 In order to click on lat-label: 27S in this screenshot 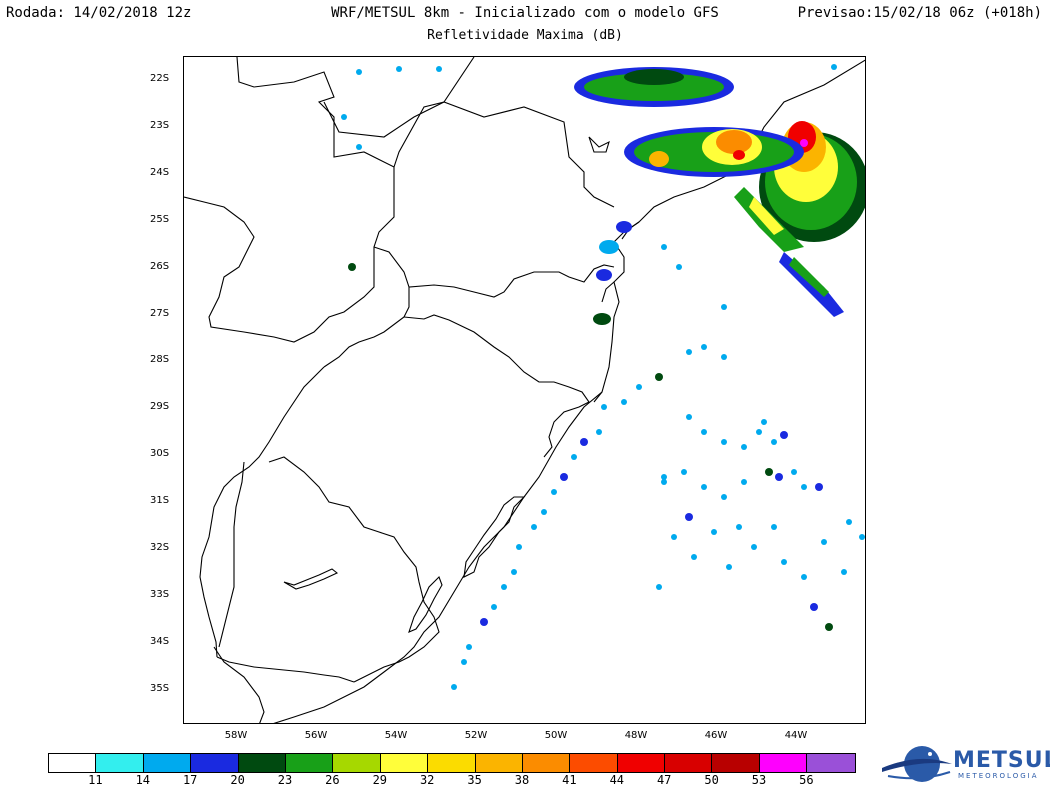, I will do `click(160, 313)`.